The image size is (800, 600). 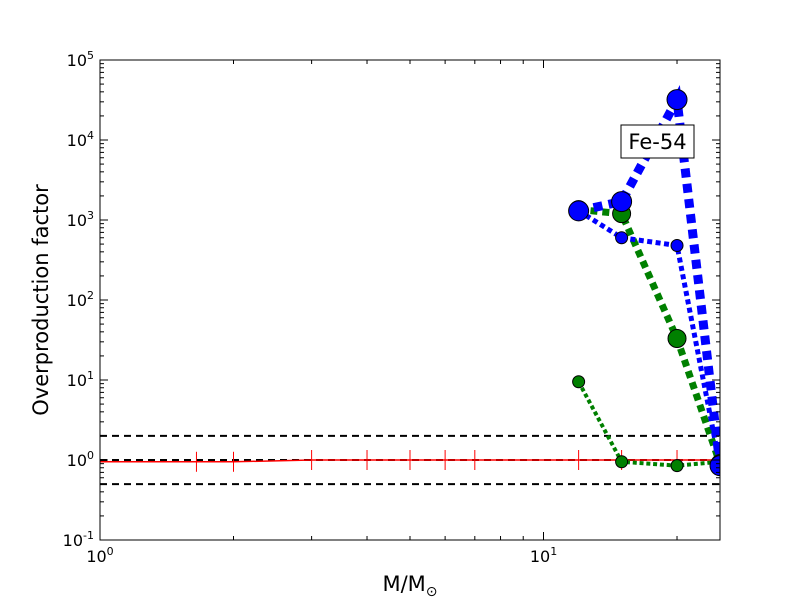 What do you see at coordinates (99, 555) in the screenshot?
I see `x-tick-label: 10⁰` at bounding box center [99, 555].